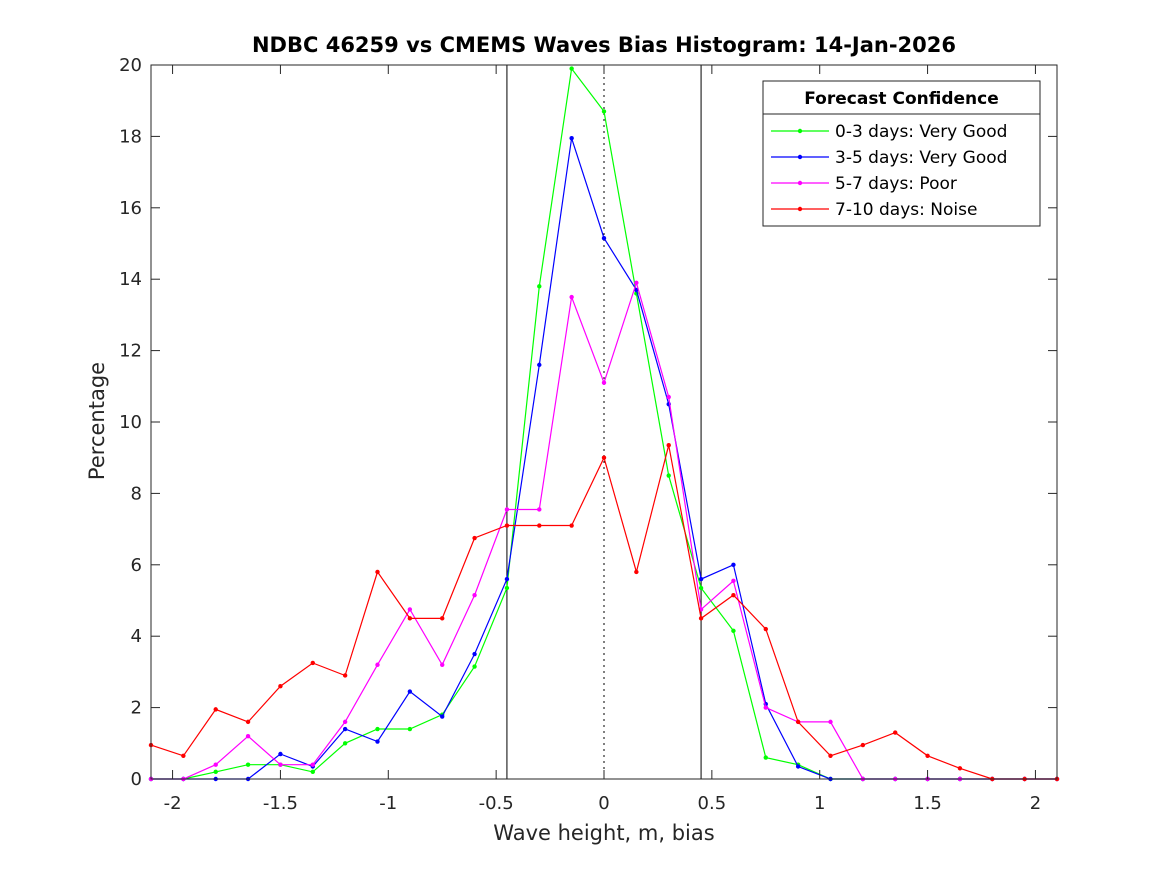 The width and height of the screenshot is (1167, 875). I want to click on x-tick-label: -0.5, so click(496, 803).